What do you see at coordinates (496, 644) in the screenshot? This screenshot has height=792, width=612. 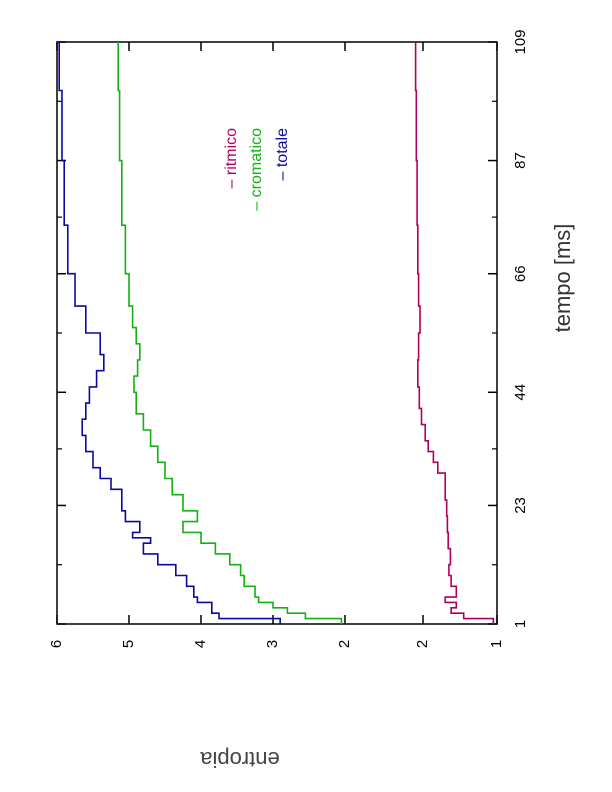 I see `y-tick-label: 1` at bounding box center [496, 644].